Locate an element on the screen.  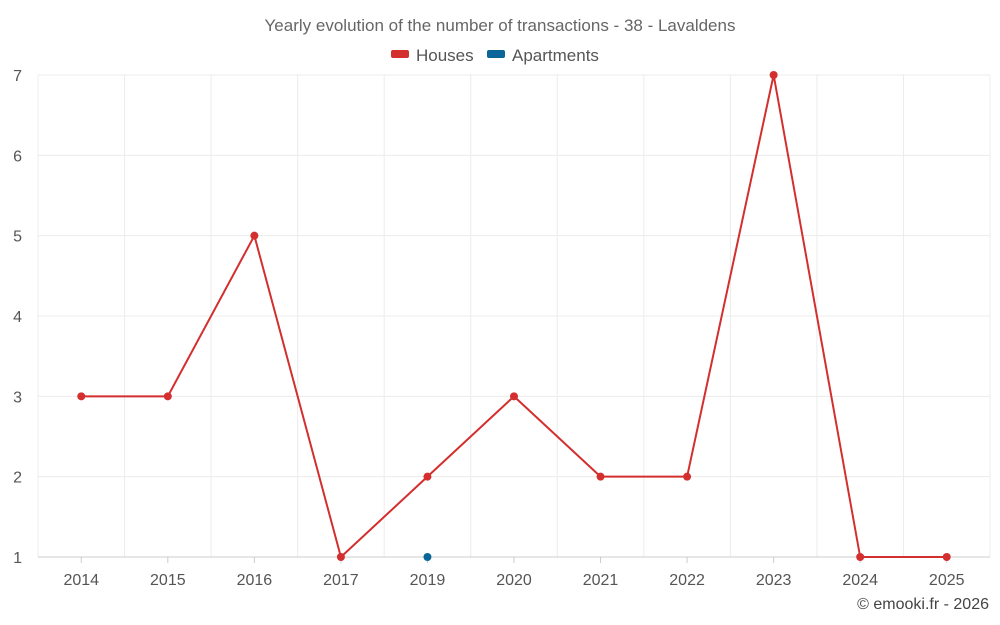
y-tick-label: 6 is located at coordinates (17, 156).